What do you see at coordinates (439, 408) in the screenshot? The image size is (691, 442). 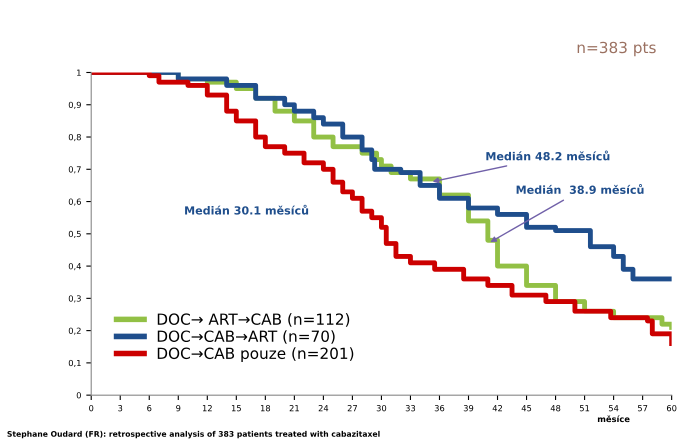 I see `x-tick-label: 36` at bounding box center [439, 408].